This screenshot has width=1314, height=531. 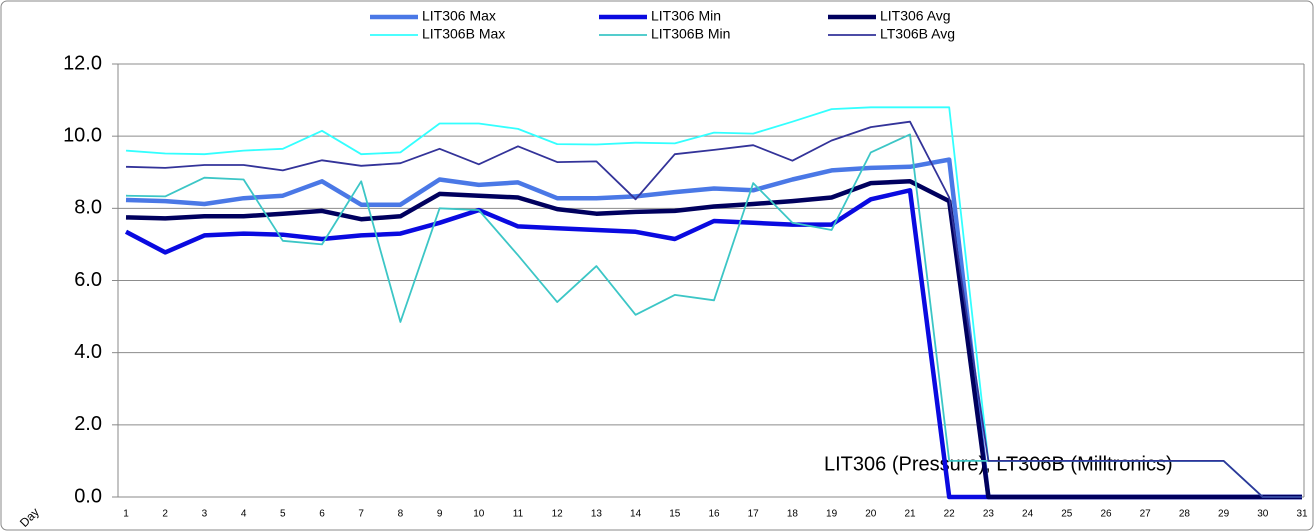 What do you see at coordinates (1263, 514) in the screenshot?
I see `x-tick-label: 30` at bounding box center [1263, 514].